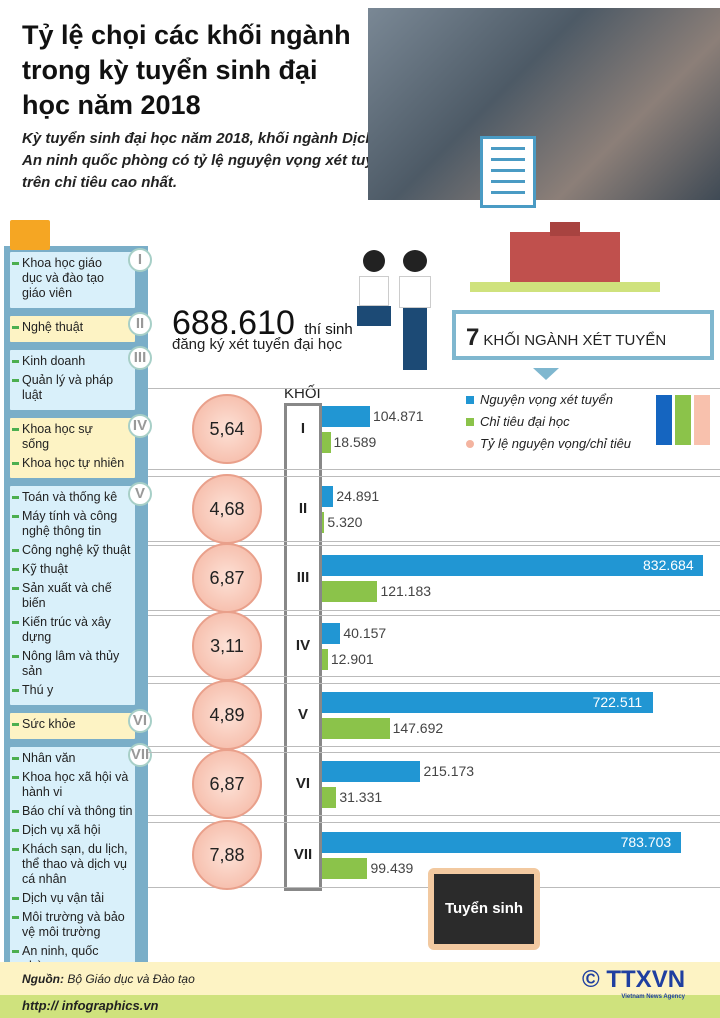 The image size is (720, 1018). I want to click on category-label: V, so click(302, 714).